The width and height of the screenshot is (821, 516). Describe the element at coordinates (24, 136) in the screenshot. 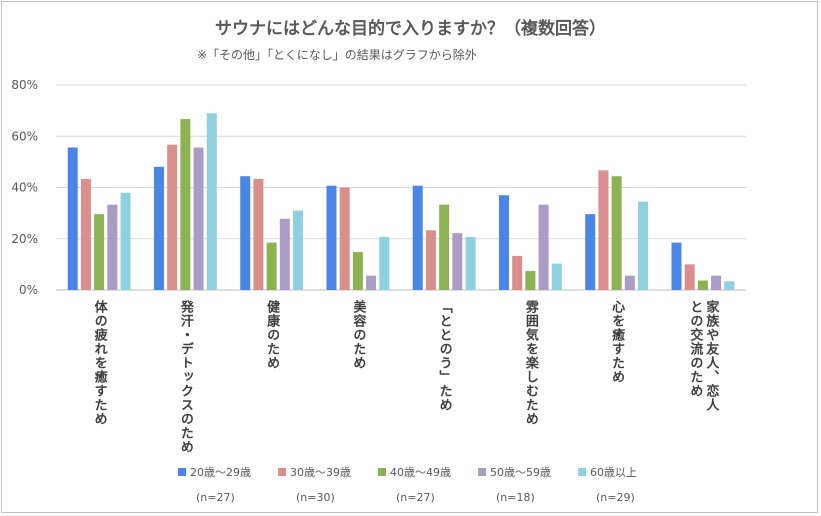

I see `y-tick-label: 60%` at that location.